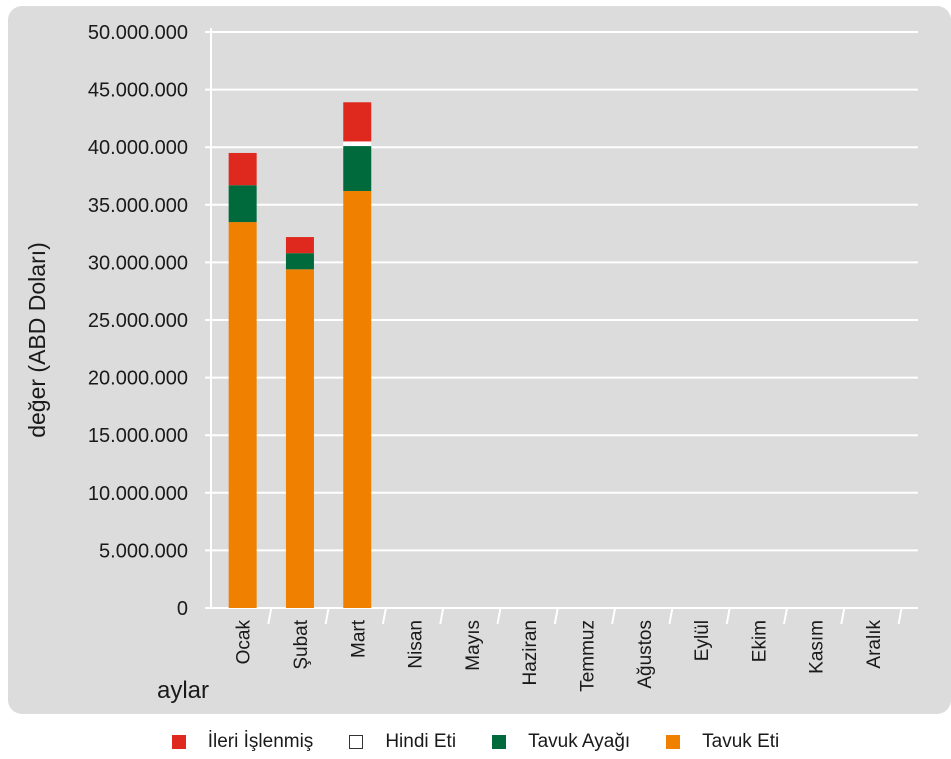 This screenshot has height=759, width=951. I want to click on x-tick-label: Nisan, so click(416, 644).